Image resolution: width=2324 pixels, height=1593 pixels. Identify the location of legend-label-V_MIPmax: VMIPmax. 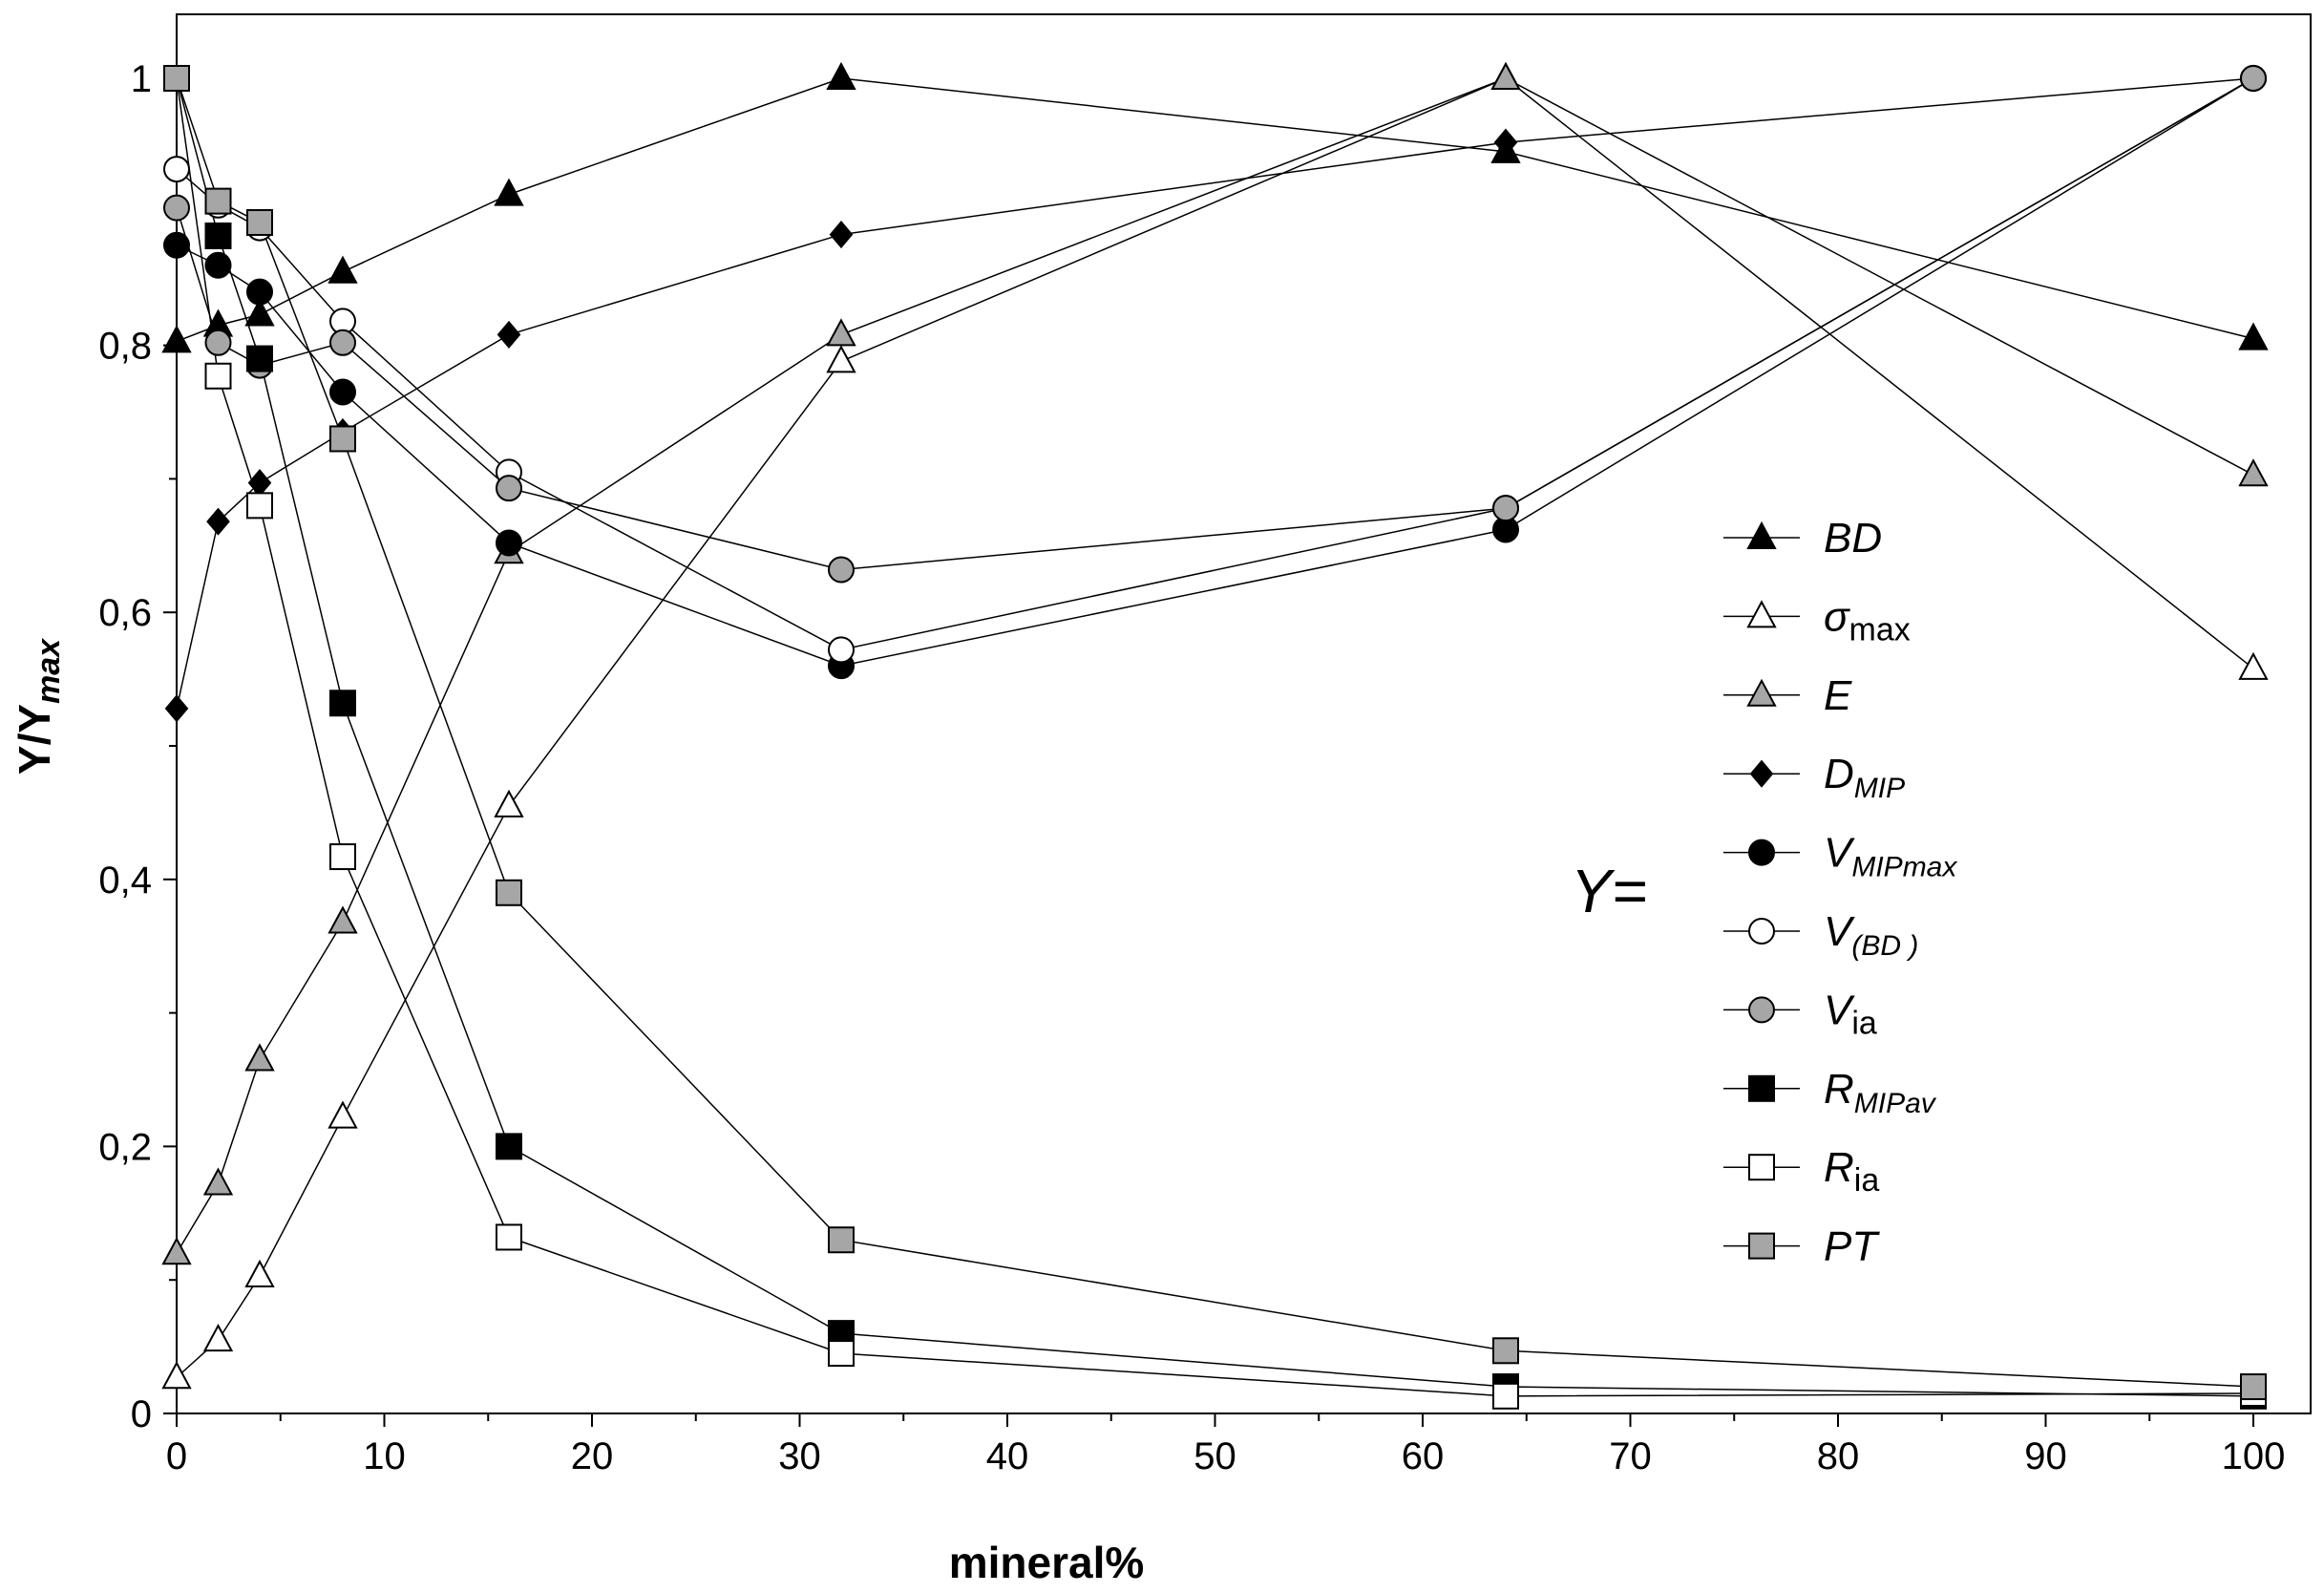
(1890, 856).